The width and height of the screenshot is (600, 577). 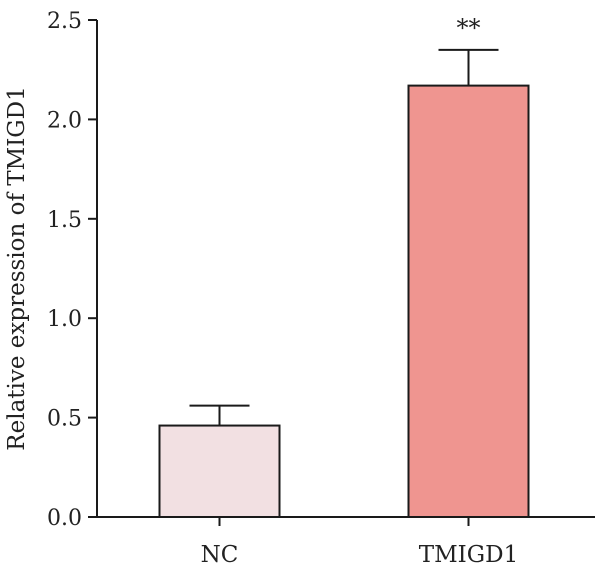 What do you see at coordinates (72, 270) in the screenshot?
I see `y-axis: 0.0 0.5 1.0 1.5 2.0 2.5` at bounding box center [72, 270].